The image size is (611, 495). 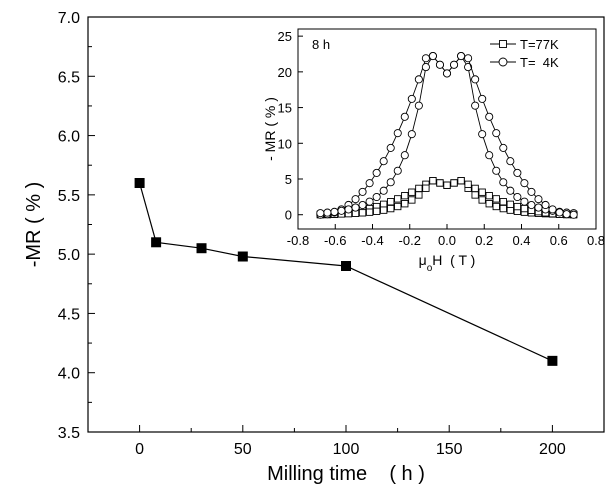 I want to click on inset-y-axis-label: - MR ( % ), so click(x=270, y=129).